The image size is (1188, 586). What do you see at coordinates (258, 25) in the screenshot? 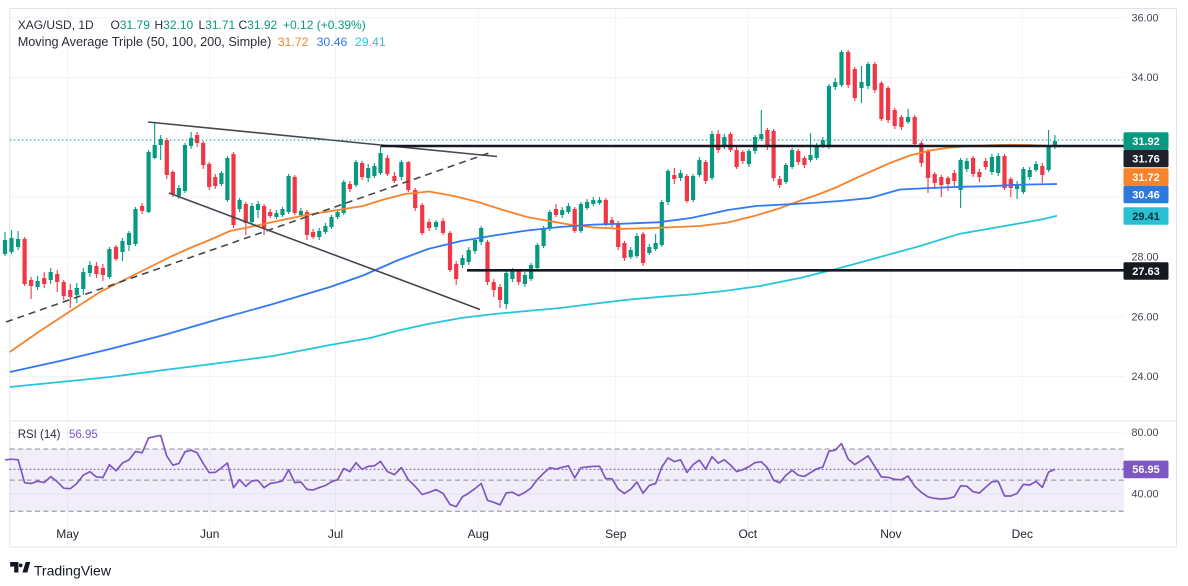
I see `svg-text: C31.92` at bounding box center [258, 25].